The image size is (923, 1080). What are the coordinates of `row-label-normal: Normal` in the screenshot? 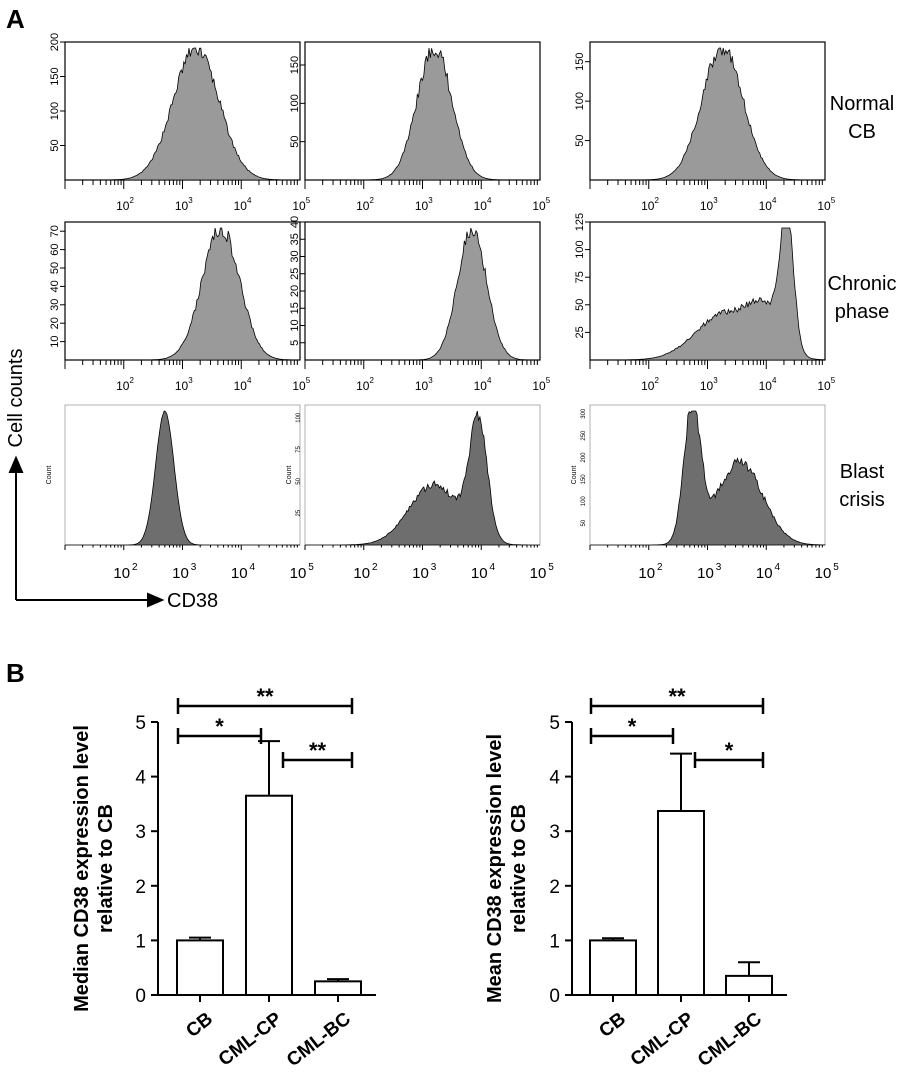 It's located at (862, 104).